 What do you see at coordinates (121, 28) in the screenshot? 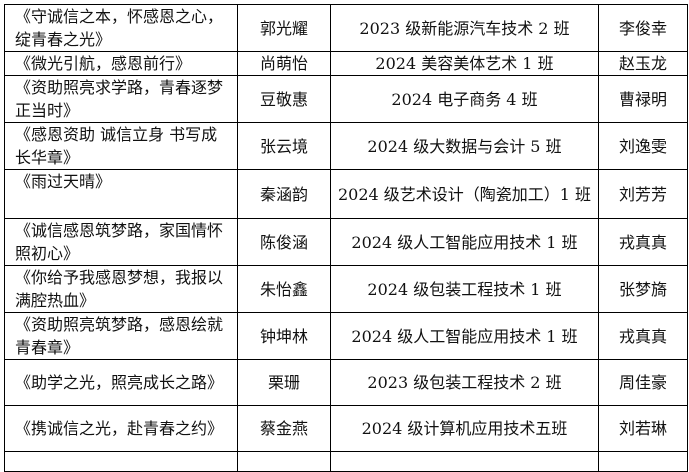
I see `title-cell: 《守诚信之本，怀感恩之心，绽青春之光》` at bounding box center [121, 28].